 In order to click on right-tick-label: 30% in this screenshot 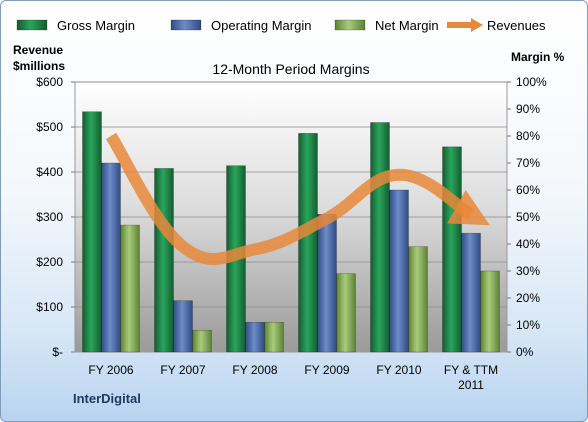, I will do `click(528, 271)`.